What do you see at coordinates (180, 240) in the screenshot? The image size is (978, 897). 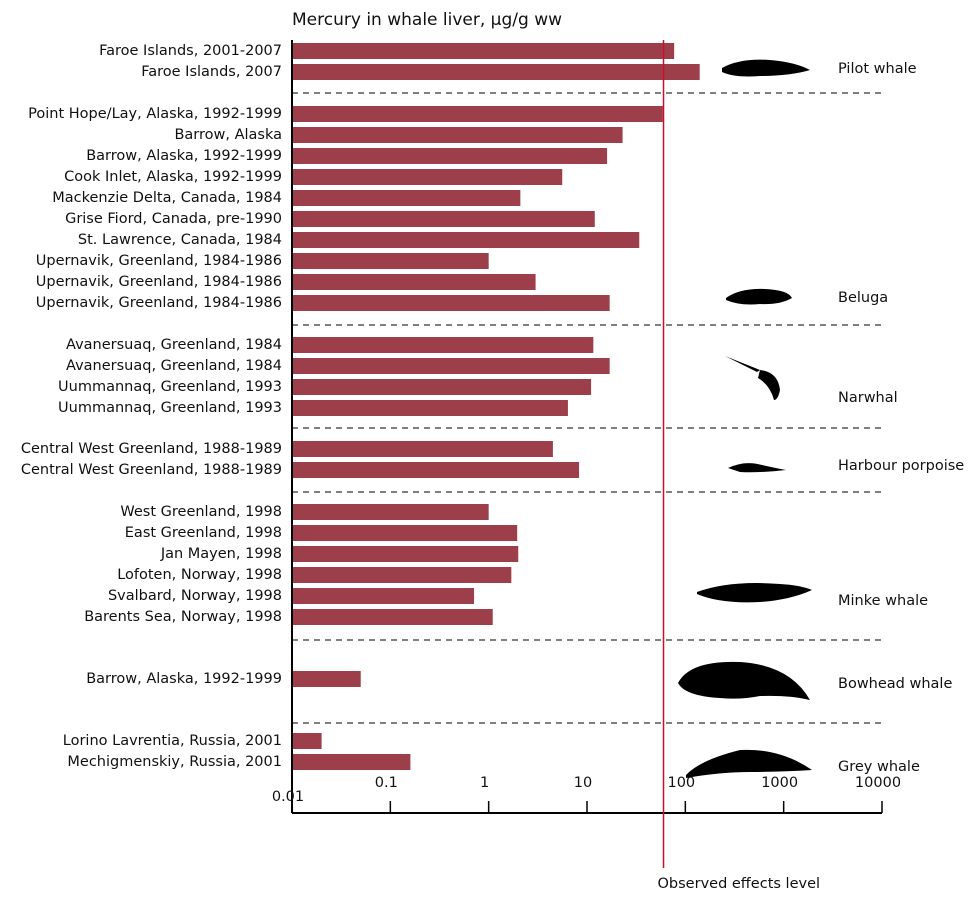 I see `y-tick-label: St. Lawrence, Canada, 1984` at bounding box center [180, 240].